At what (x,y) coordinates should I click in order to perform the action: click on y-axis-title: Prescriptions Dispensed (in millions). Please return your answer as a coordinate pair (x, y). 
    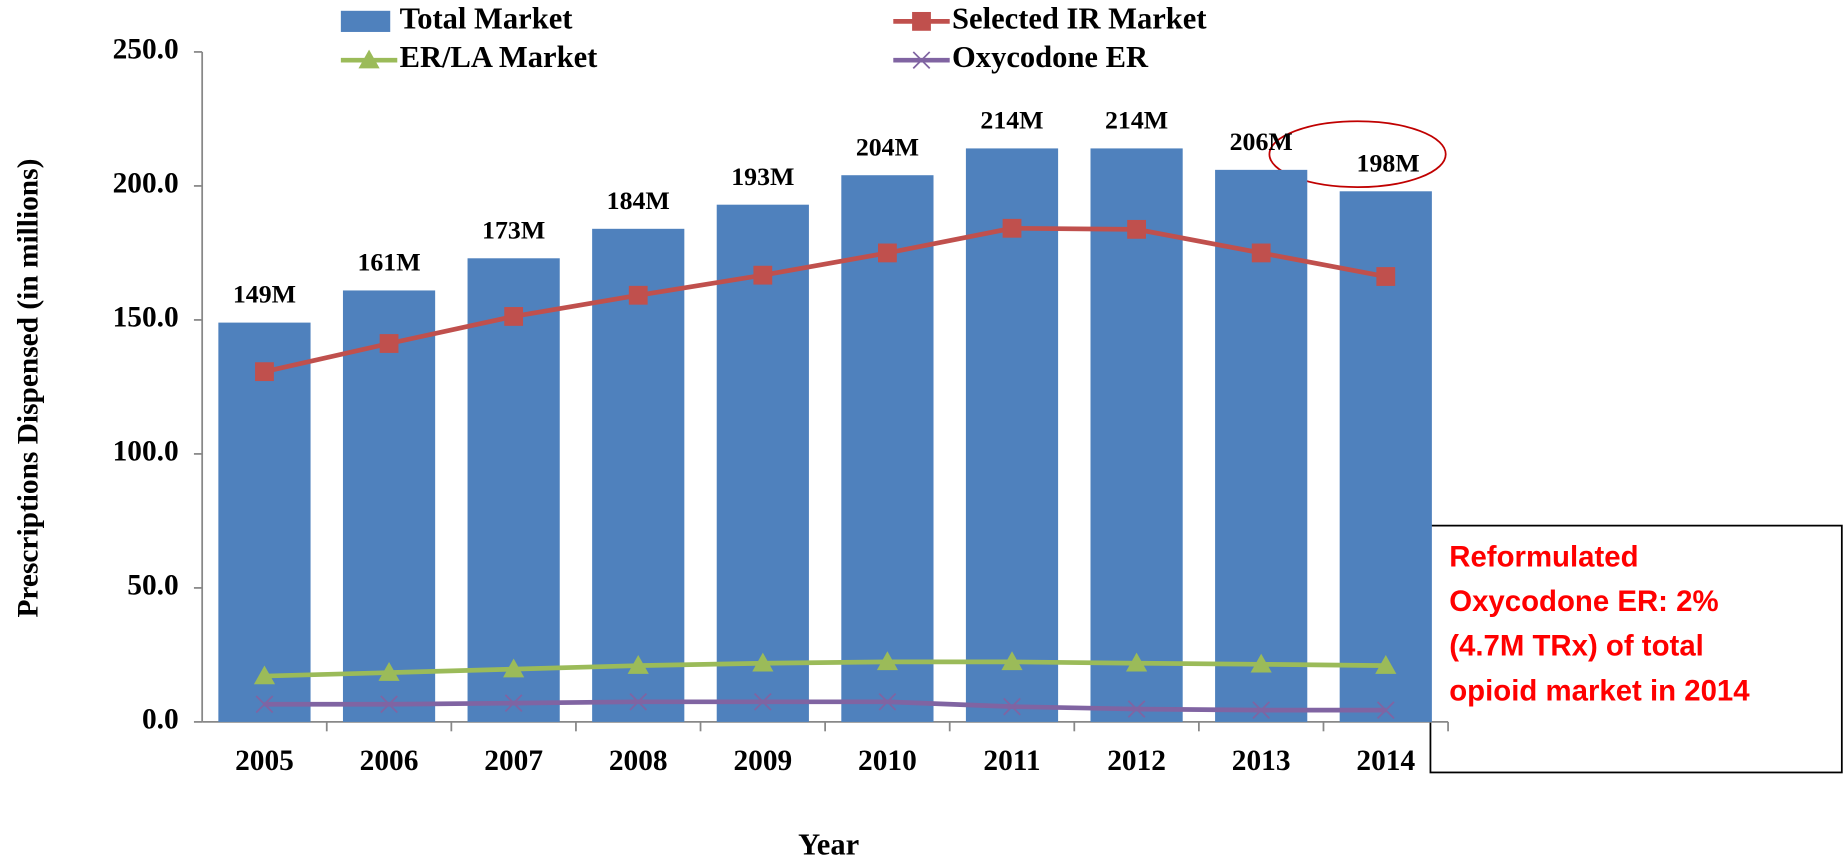
    Looking at the image, I should click on (28, 388).